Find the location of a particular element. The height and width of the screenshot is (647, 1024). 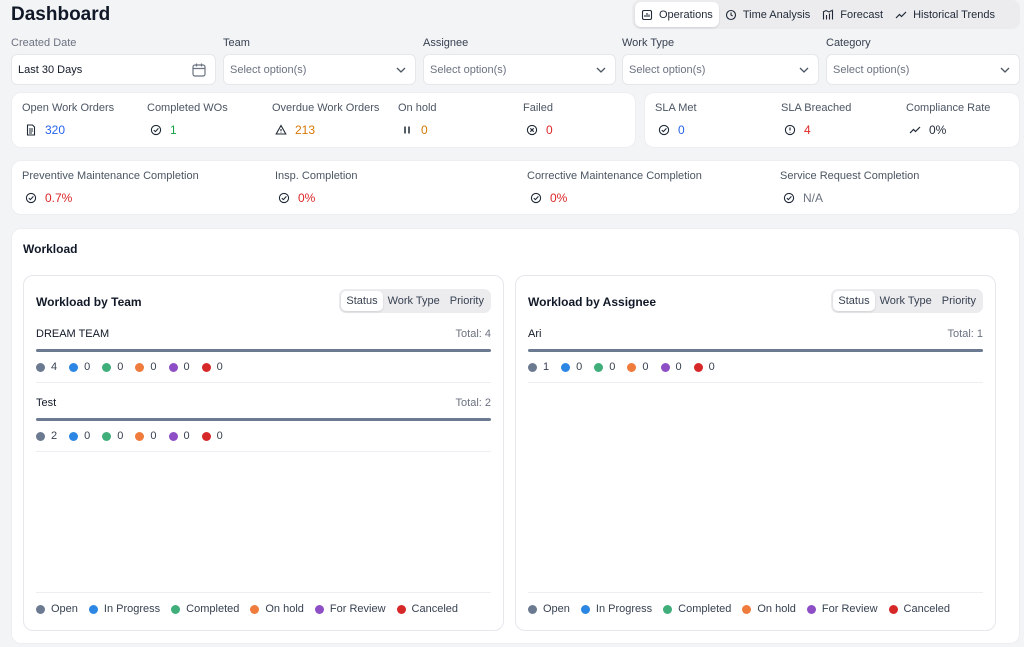

kpi-failed: Failed 0 is located at coordinates (538, 119).